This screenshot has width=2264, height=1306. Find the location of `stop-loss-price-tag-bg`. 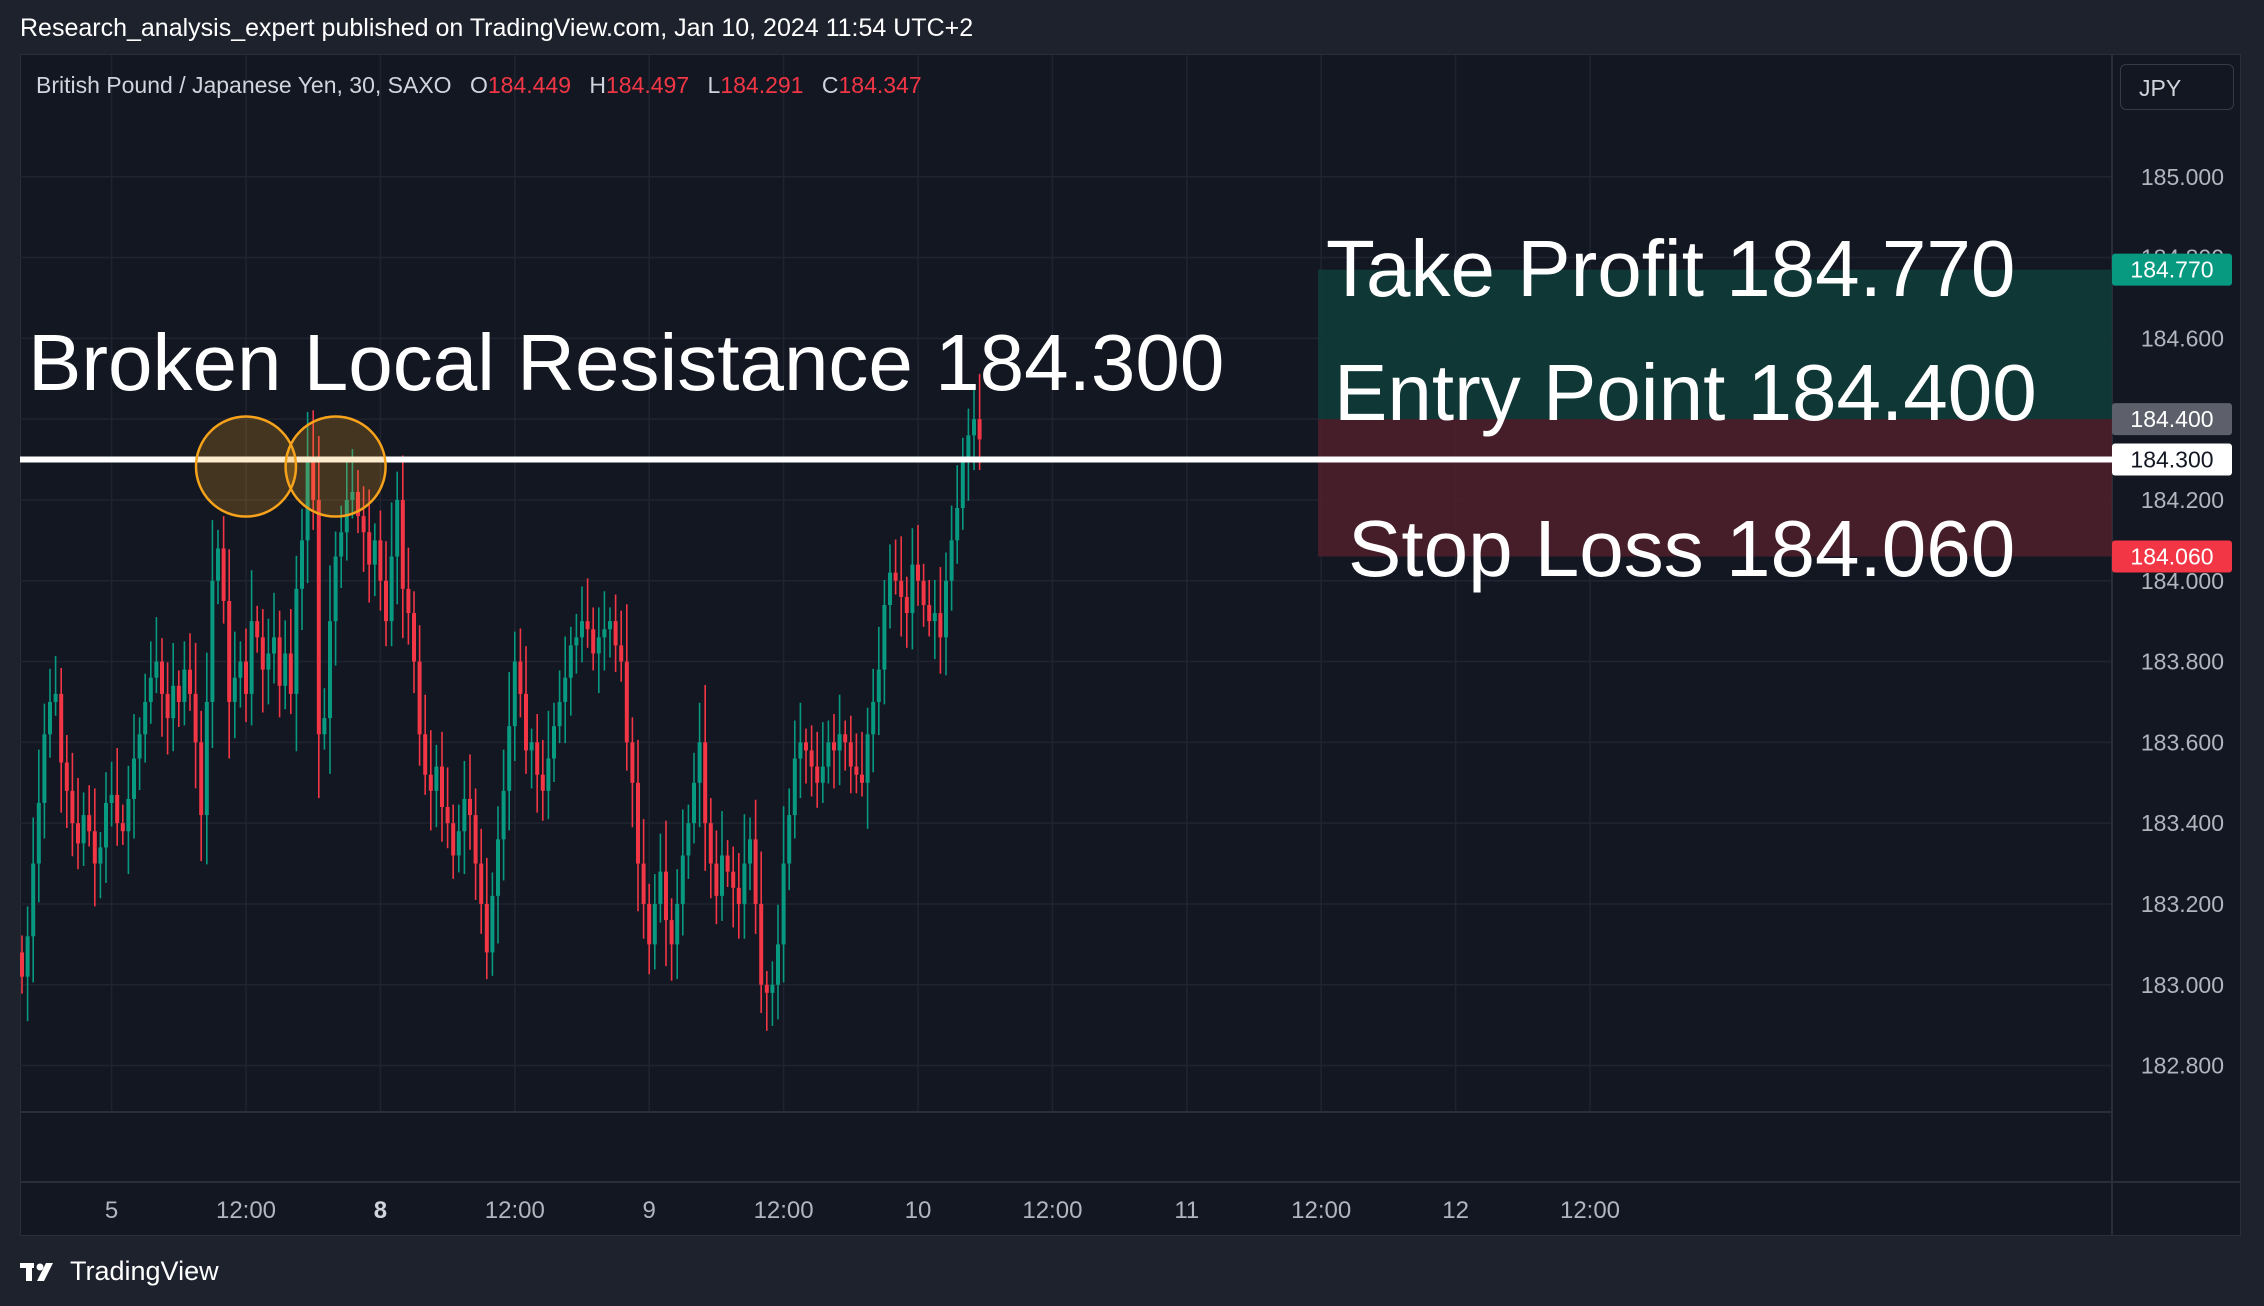

stop-loss-price-tag-bg is located at coordinates (2172, 556).